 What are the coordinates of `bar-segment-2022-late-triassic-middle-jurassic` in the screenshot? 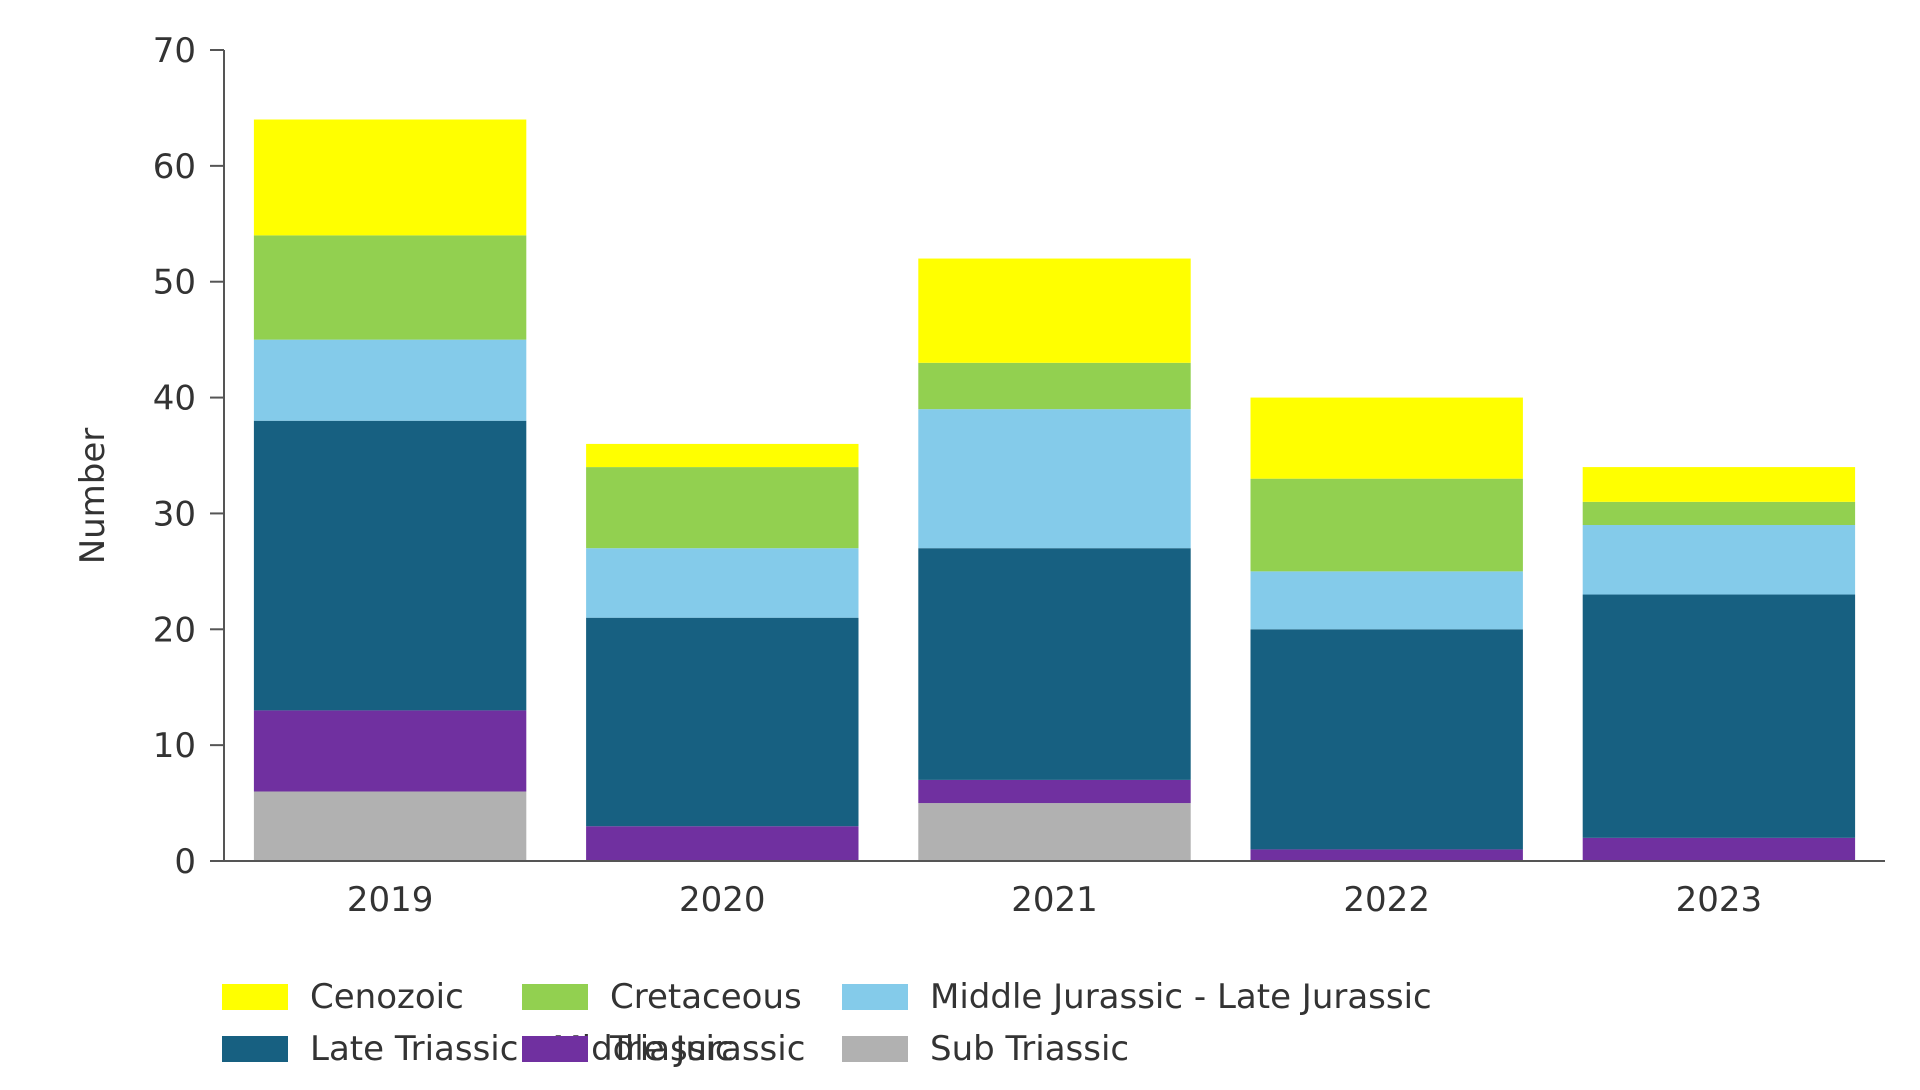 It's located at (1386, 739).